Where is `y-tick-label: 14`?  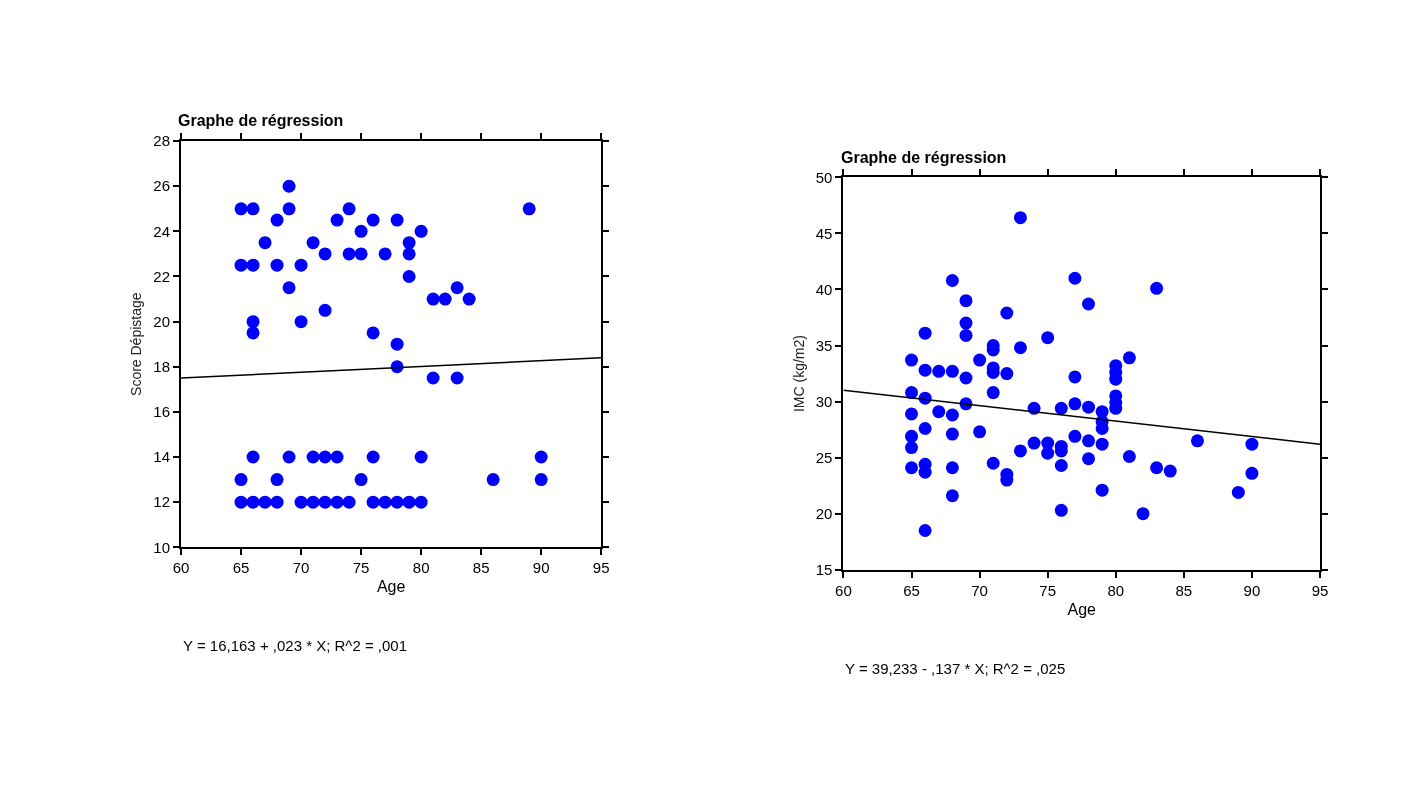
y-tick-label: 14 is located at coordinates (162, 457).